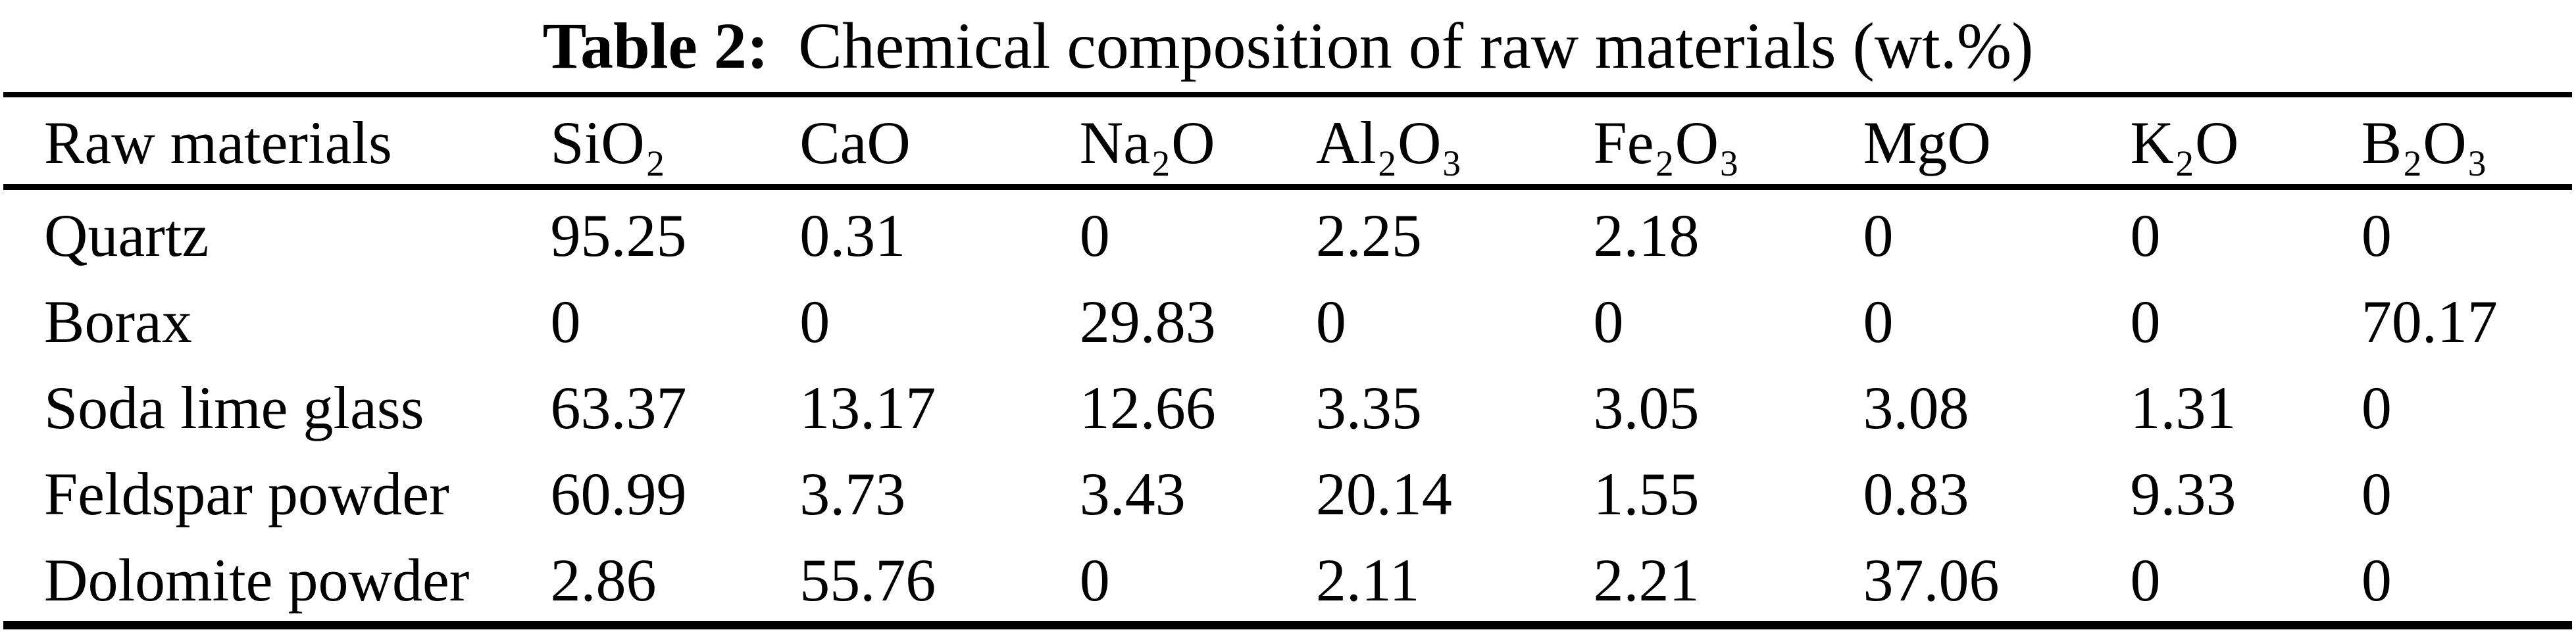 The width and height of the screenshot is (2576, 634). What do you see at coordinates (853, 493) in the screenshot?
I see `cell-value: 3.73` at bounding box center [853, 493].